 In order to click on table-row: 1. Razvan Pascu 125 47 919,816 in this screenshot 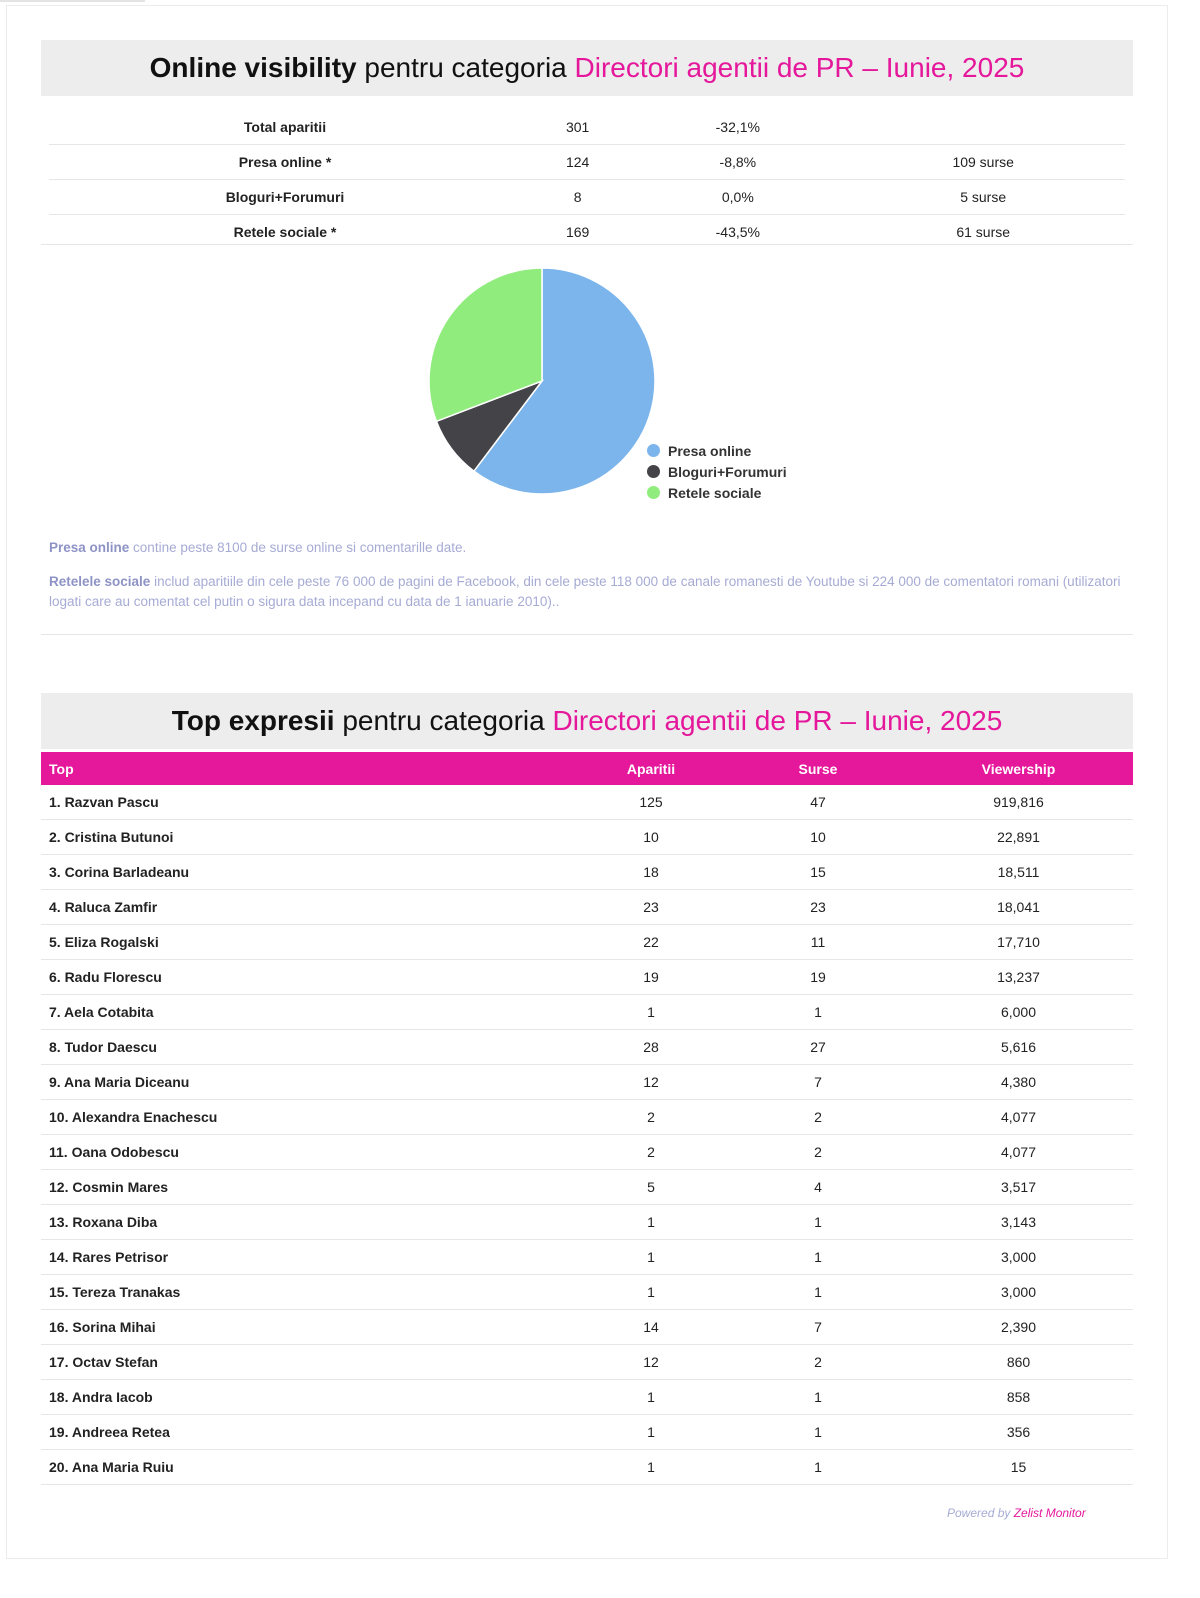, I will do `click(587, 802)`.